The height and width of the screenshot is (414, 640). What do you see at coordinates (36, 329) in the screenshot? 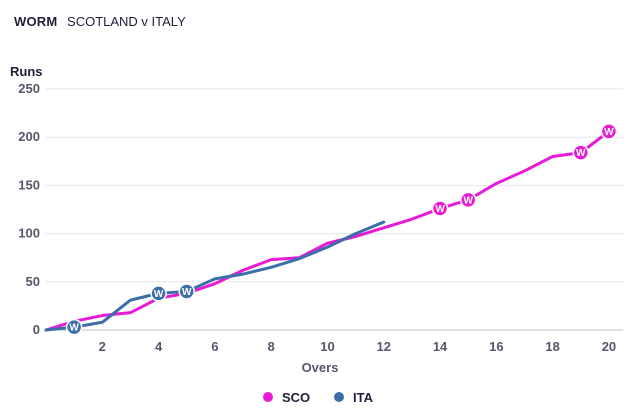
I see `y-tick-label: 0` at bounding box center [36, 329].